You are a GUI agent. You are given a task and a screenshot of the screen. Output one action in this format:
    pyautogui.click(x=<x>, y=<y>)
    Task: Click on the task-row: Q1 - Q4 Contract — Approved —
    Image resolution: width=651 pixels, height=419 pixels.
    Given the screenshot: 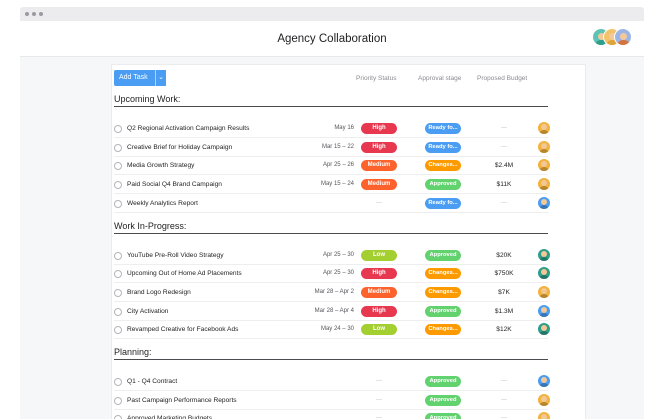 What is the action you would take?
    pyautogui.click(x=332, y=382)
    